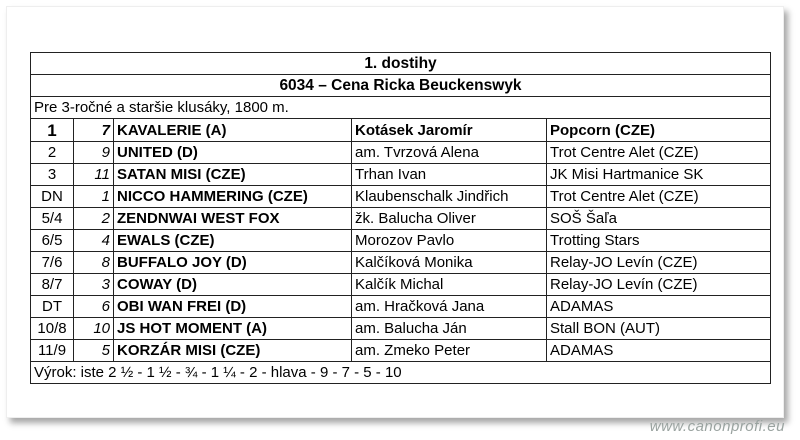 The width and height of the screenshot is (800, 440). What do you see at coordinates (449, 196) in the screenshot?
I see `driver-cell: Klaubenschalk Jindřich` at bounding box center [449, 196].